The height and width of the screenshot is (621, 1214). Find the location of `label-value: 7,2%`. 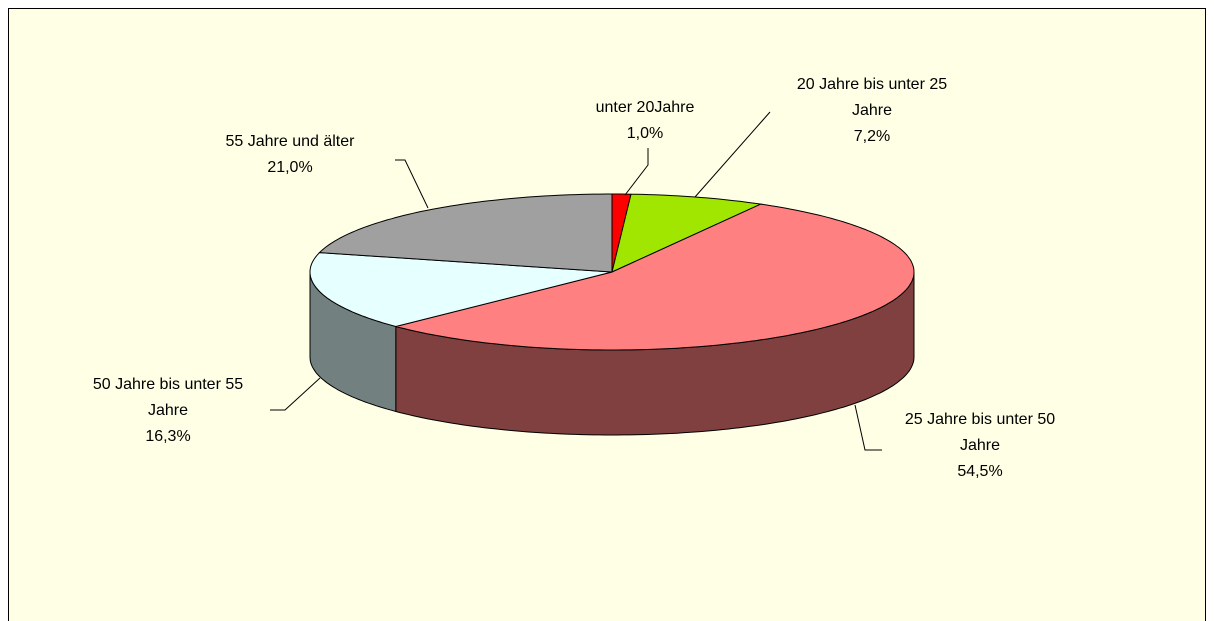

label-value: 7,2% is located at coordinates (872, 136).